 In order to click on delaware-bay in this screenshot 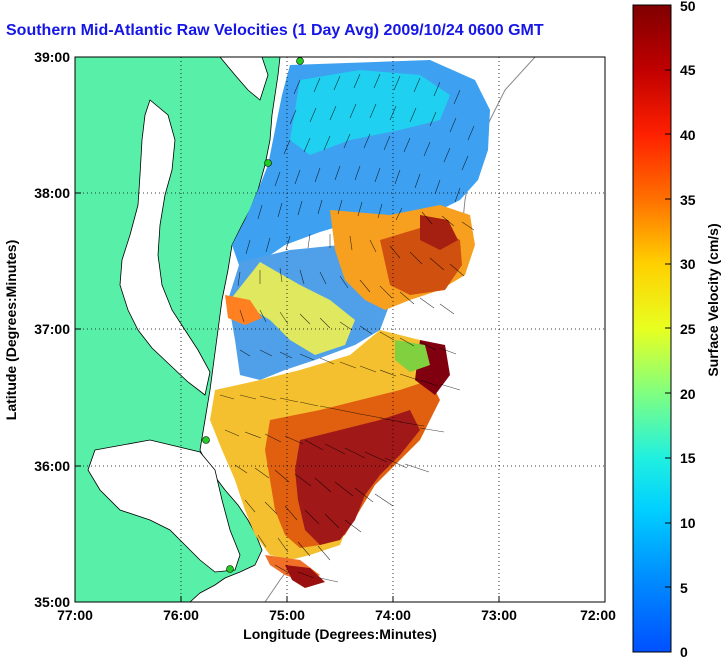, I will do `click(244, 79)`.